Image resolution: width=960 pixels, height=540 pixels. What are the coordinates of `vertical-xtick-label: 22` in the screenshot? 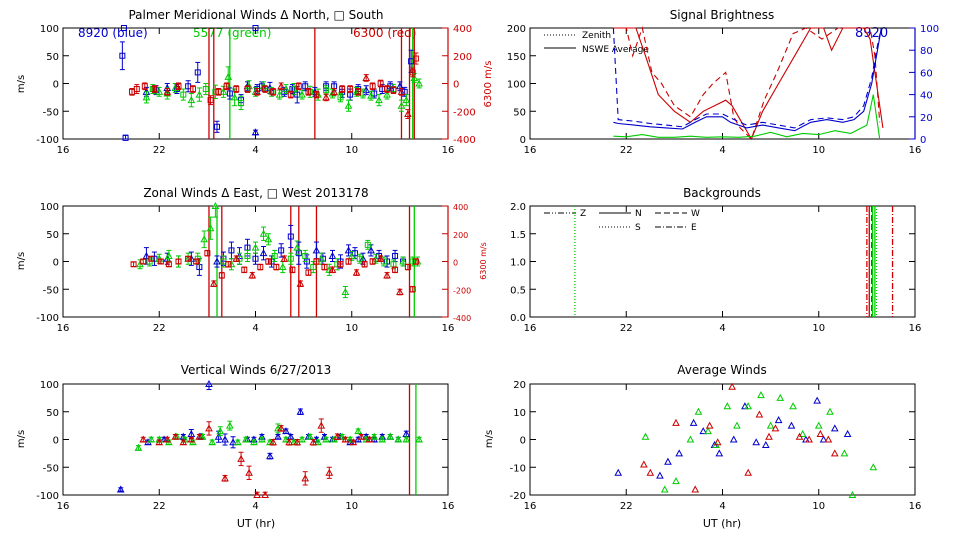 It's located at (159, 506).